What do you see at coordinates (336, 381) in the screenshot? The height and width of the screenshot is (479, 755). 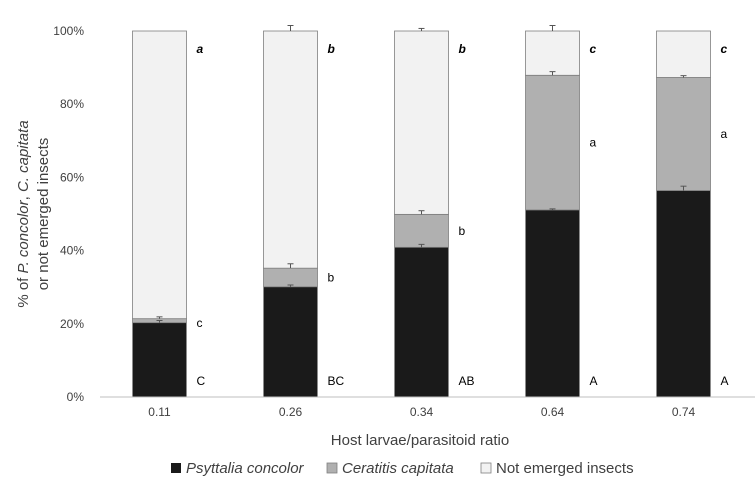 I see `letter-psyttalia: BC` at bounding box center [336, 381].